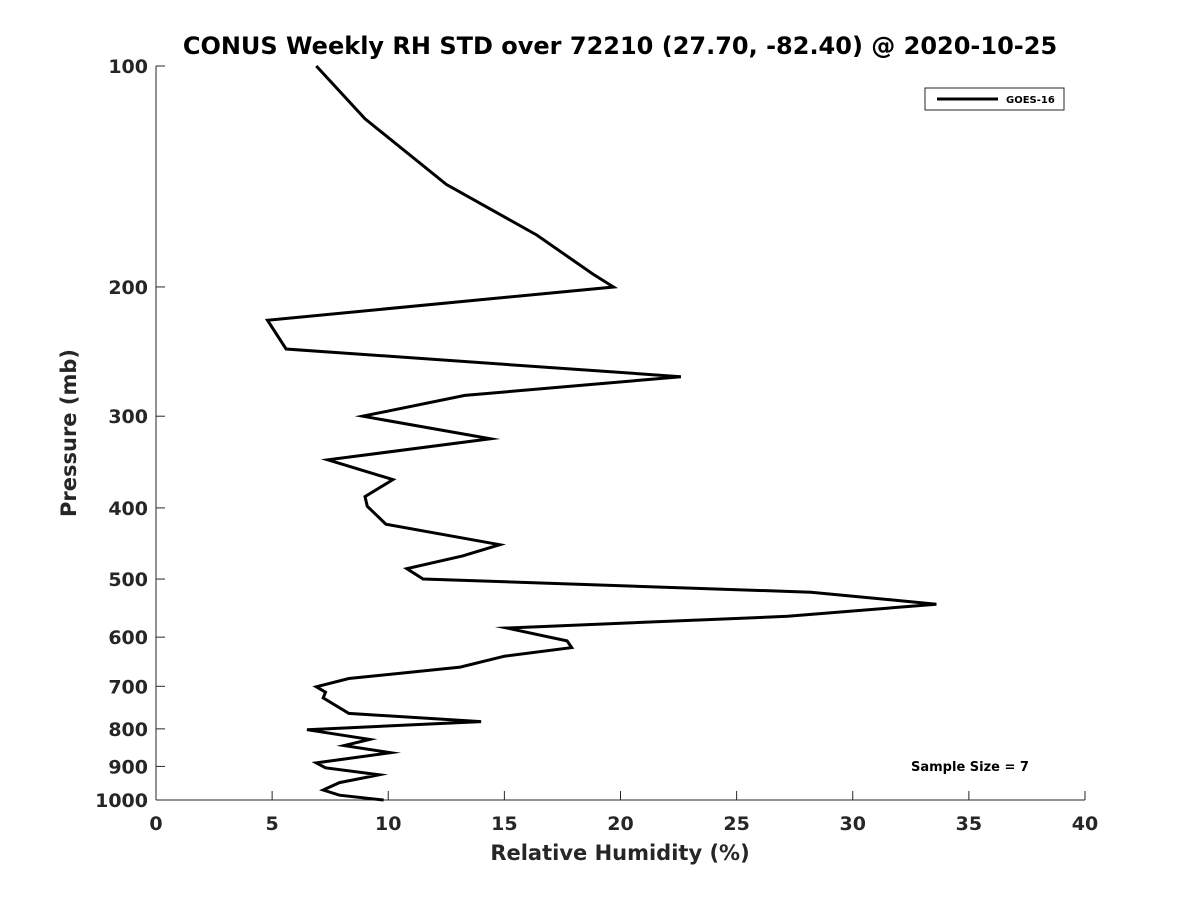 This screenshot has width=1200, height=900. I want to click on legend: GOES-16, so click(994, 99).